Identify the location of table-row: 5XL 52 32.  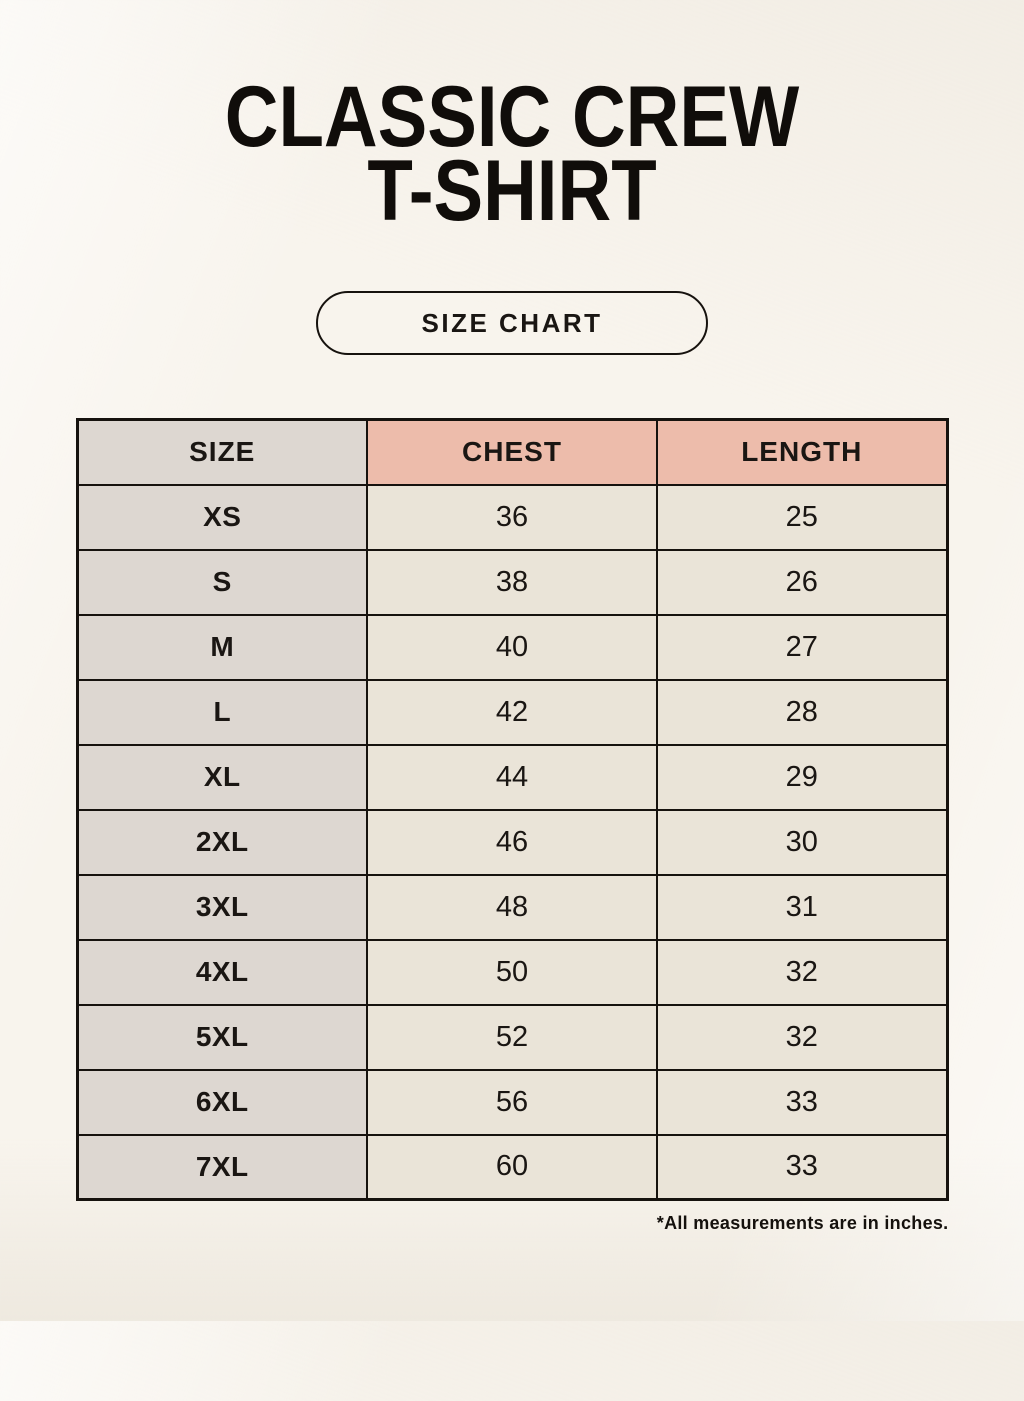
(512, 1037).